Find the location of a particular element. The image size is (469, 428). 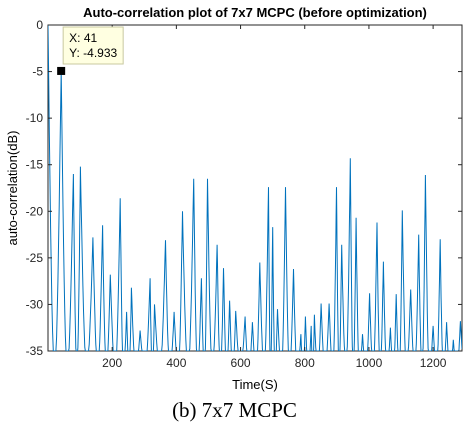

y-tick-label: -30 is located at coordinates (35, 304).